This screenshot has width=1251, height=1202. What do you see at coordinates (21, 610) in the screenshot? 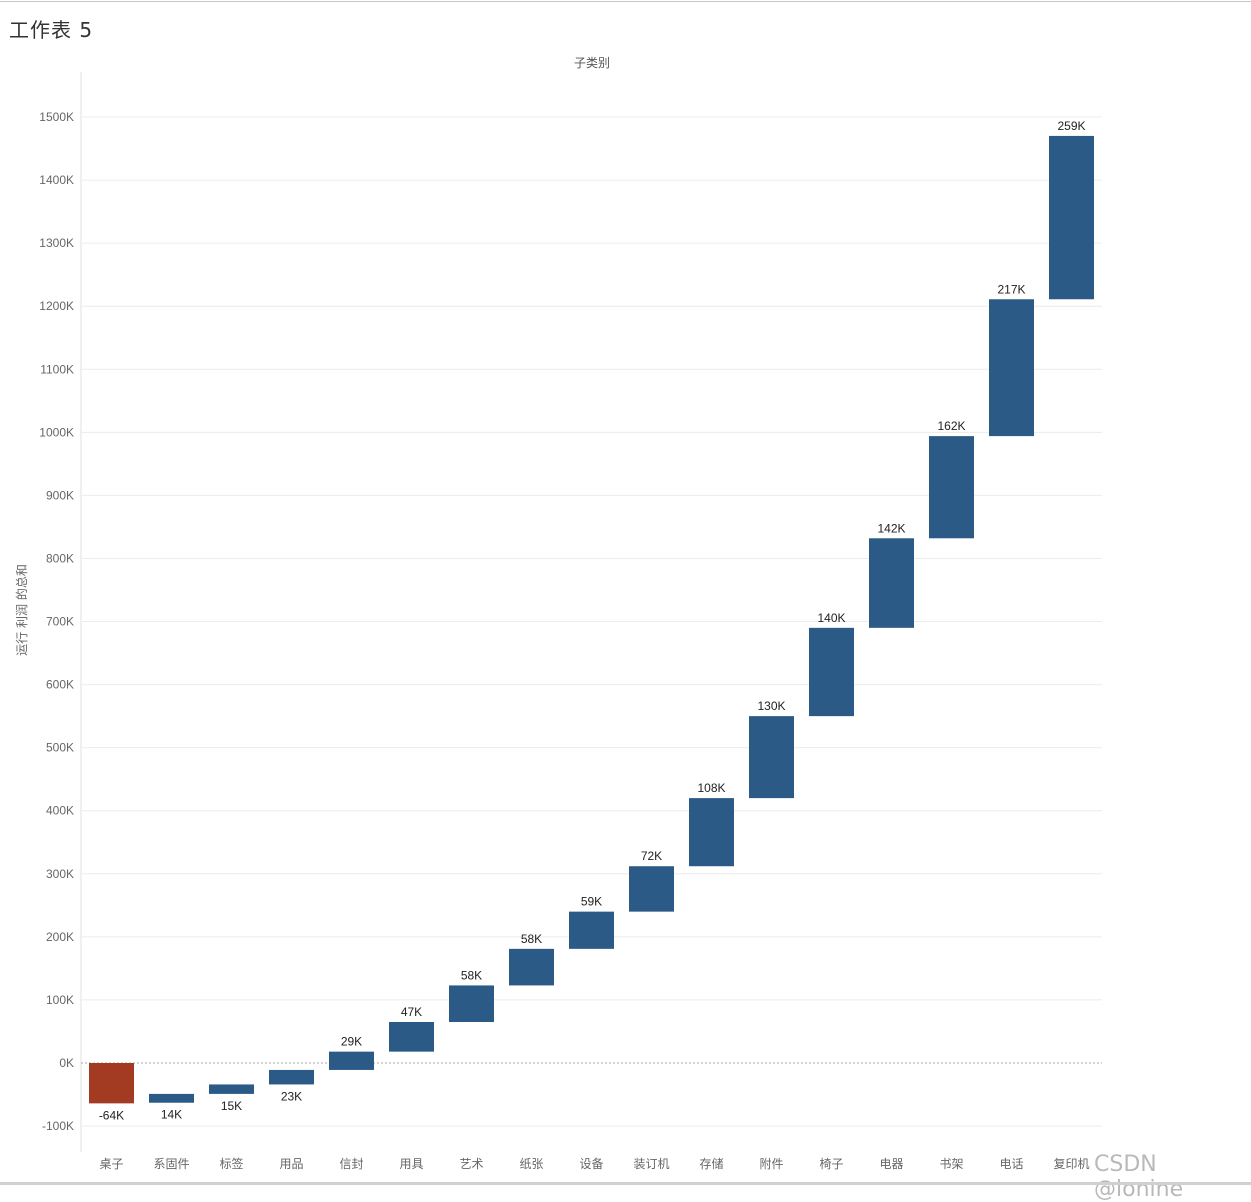
I see `y-axis-label: 运行 利润 的总和` at bounding box center [21, 610].